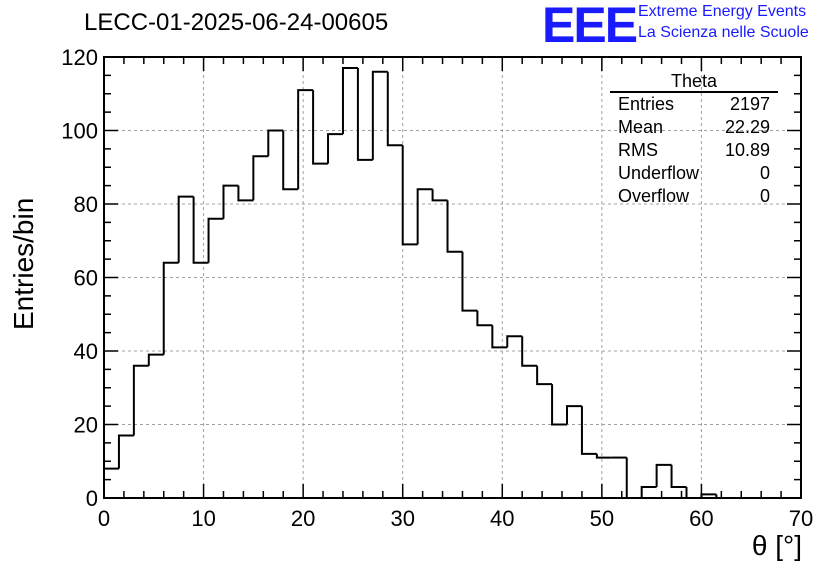 This screenshot has height=572, width=836. I want to click on y-tick-label: 0, so click(92, 498).